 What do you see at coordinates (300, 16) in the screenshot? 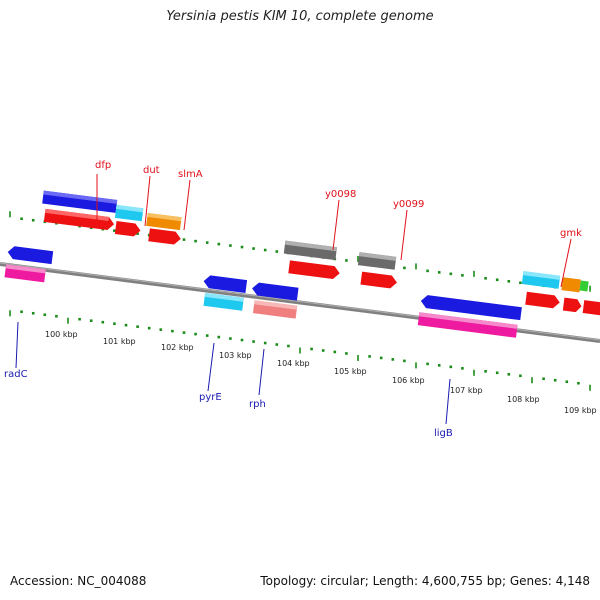
I see `map-title: Yersinia pestis KIM 10, complete genome` at bounding box center [300, 16].